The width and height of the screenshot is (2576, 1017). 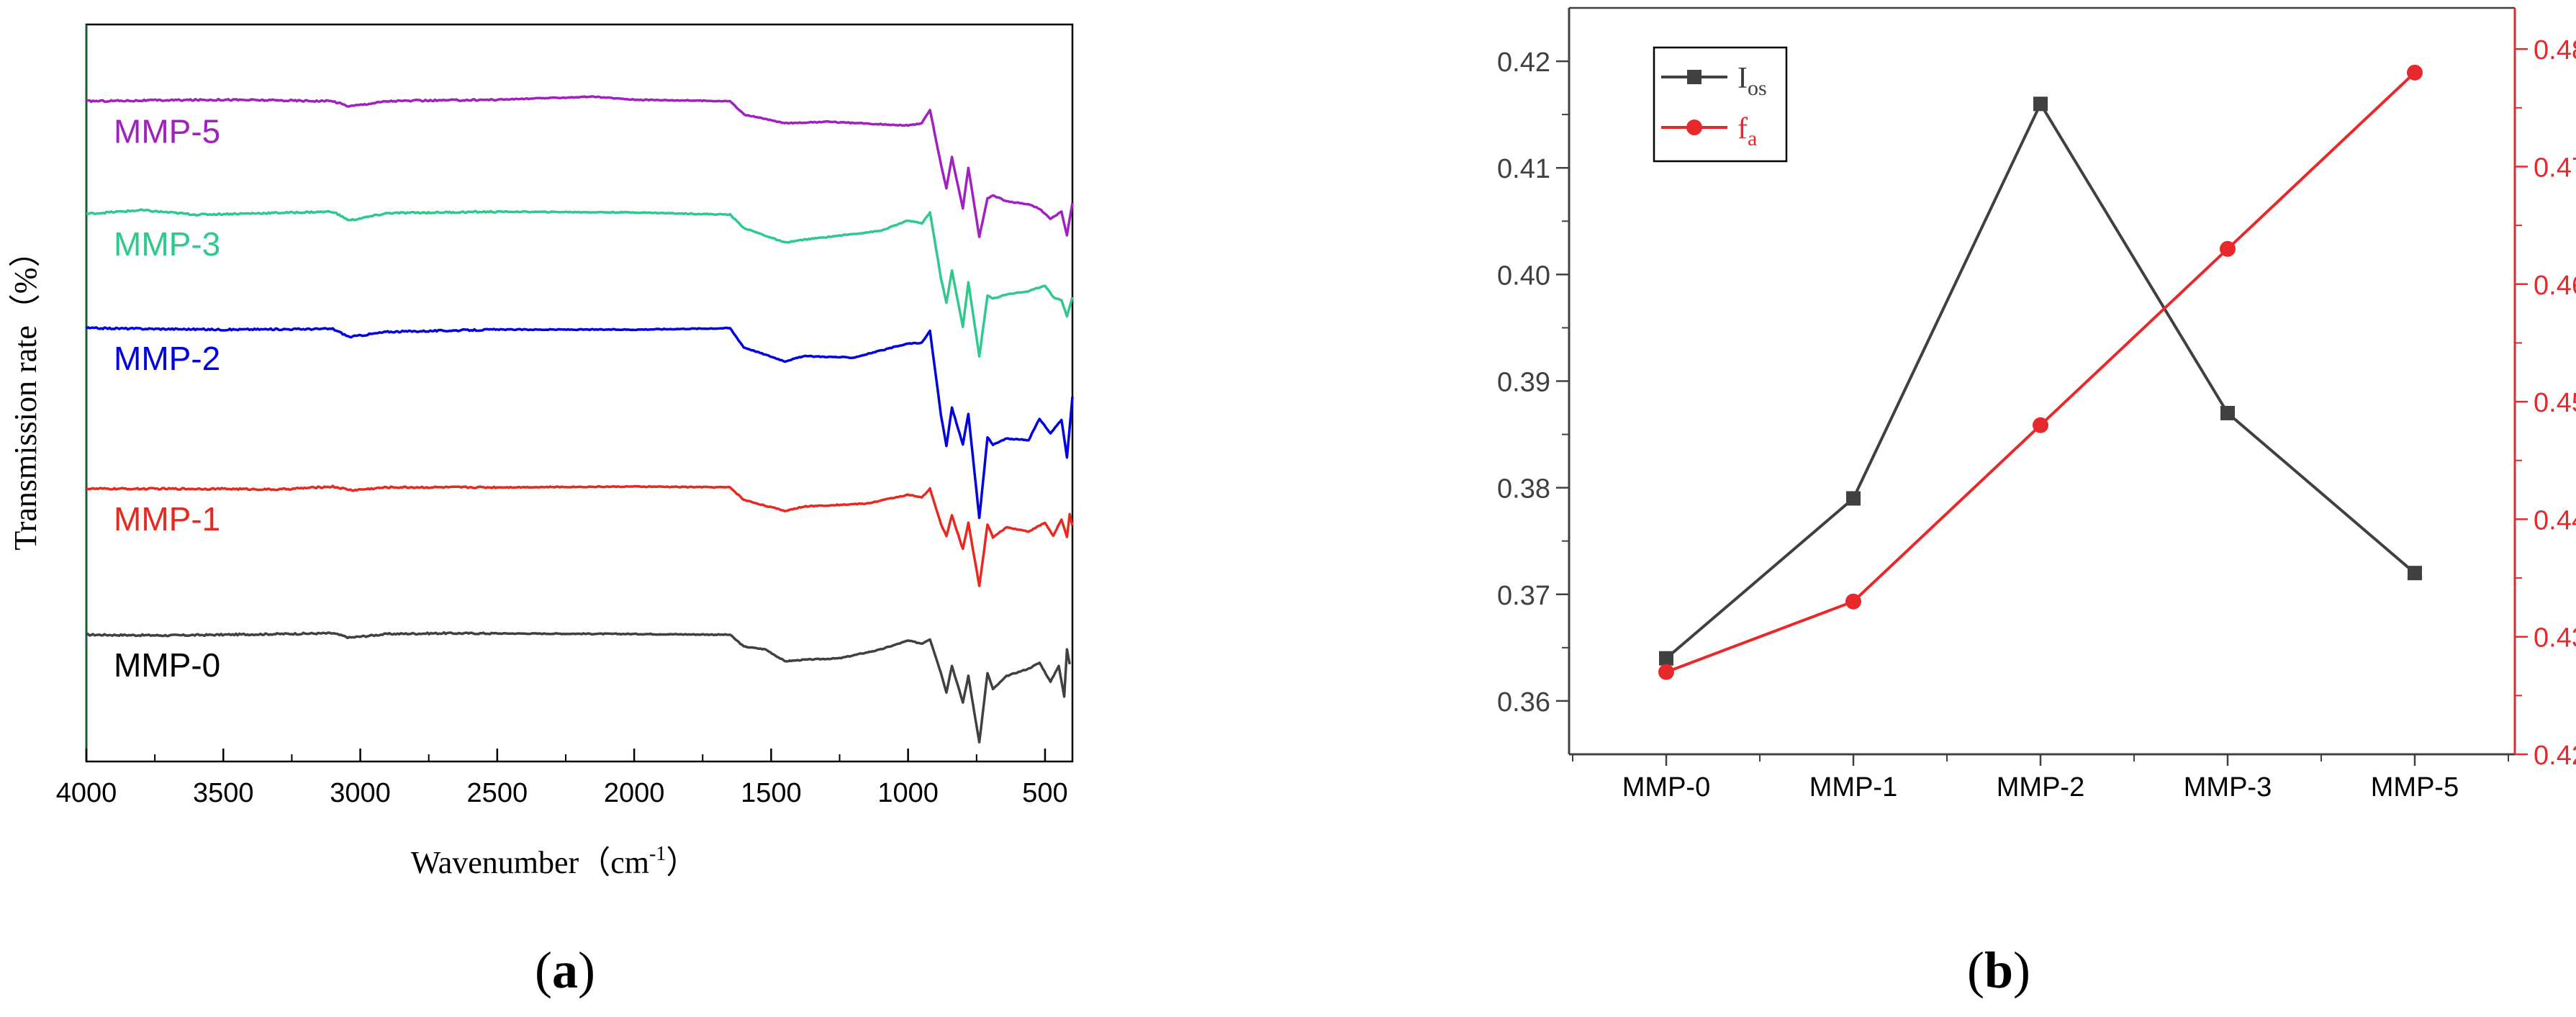 I want to click on legend-ios-marker, so click(x=1694, y=77).